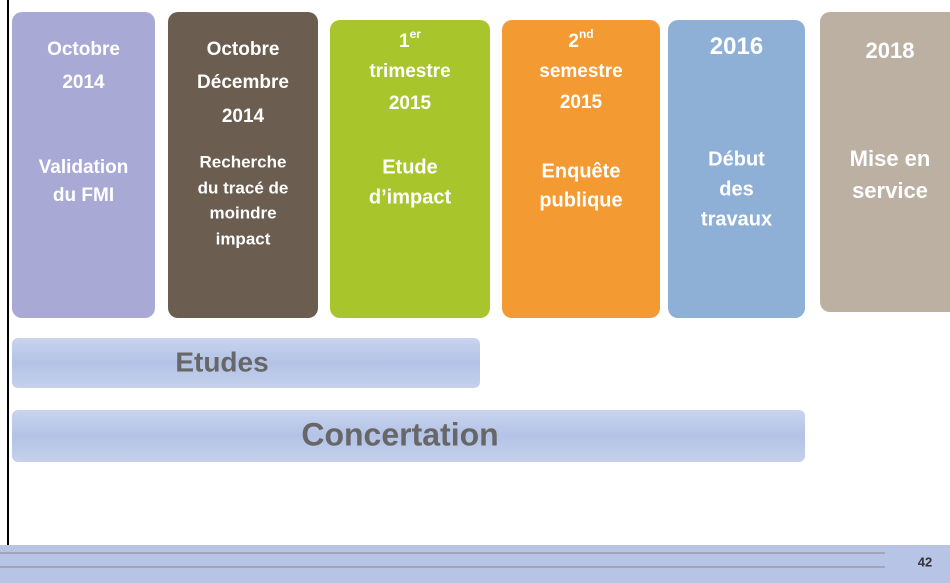 Image resolution: width=950 pixels, height=583 pixels. I want to click on card-label: des, so click(736, 189).